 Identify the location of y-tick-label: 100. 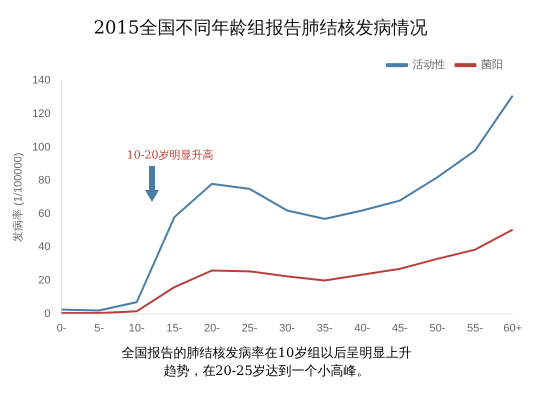
(41, 147).